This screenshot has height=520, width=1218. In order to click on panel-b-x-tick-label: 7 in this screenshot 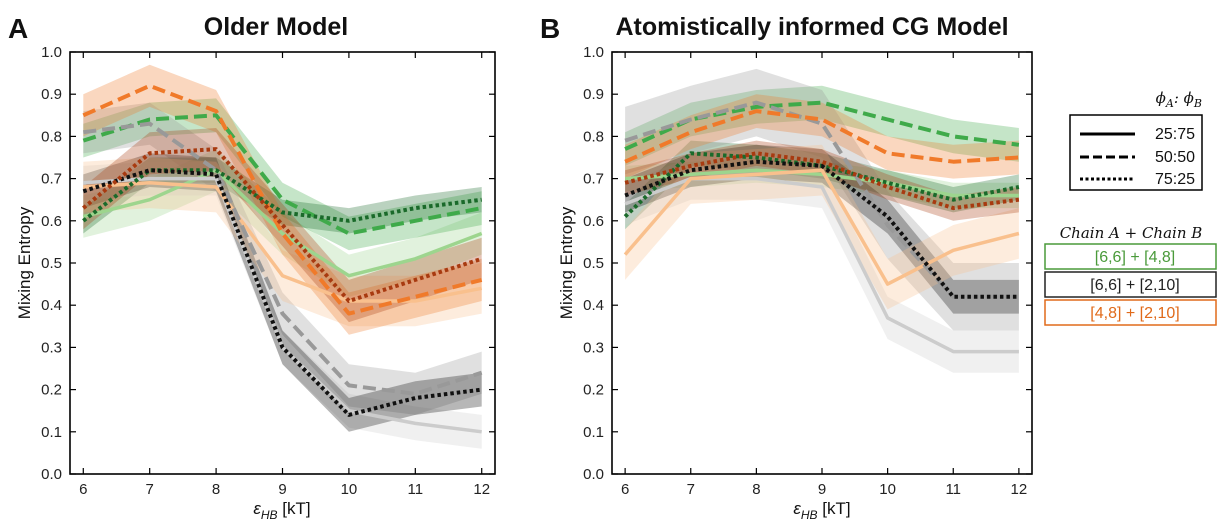, I will do `click(691, 489)`.